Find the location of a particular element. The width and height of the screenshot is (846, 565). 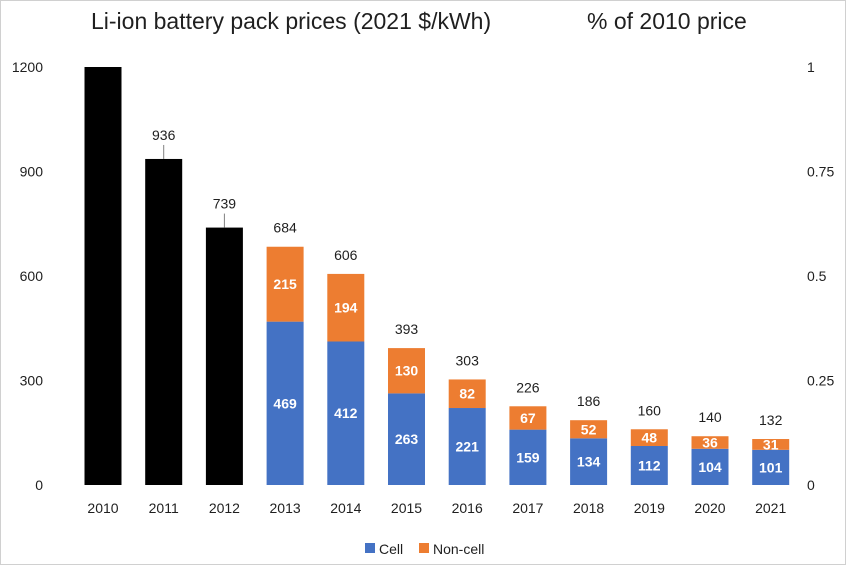

non-cell-value-label: 67 is located at coordinates (528, 418).